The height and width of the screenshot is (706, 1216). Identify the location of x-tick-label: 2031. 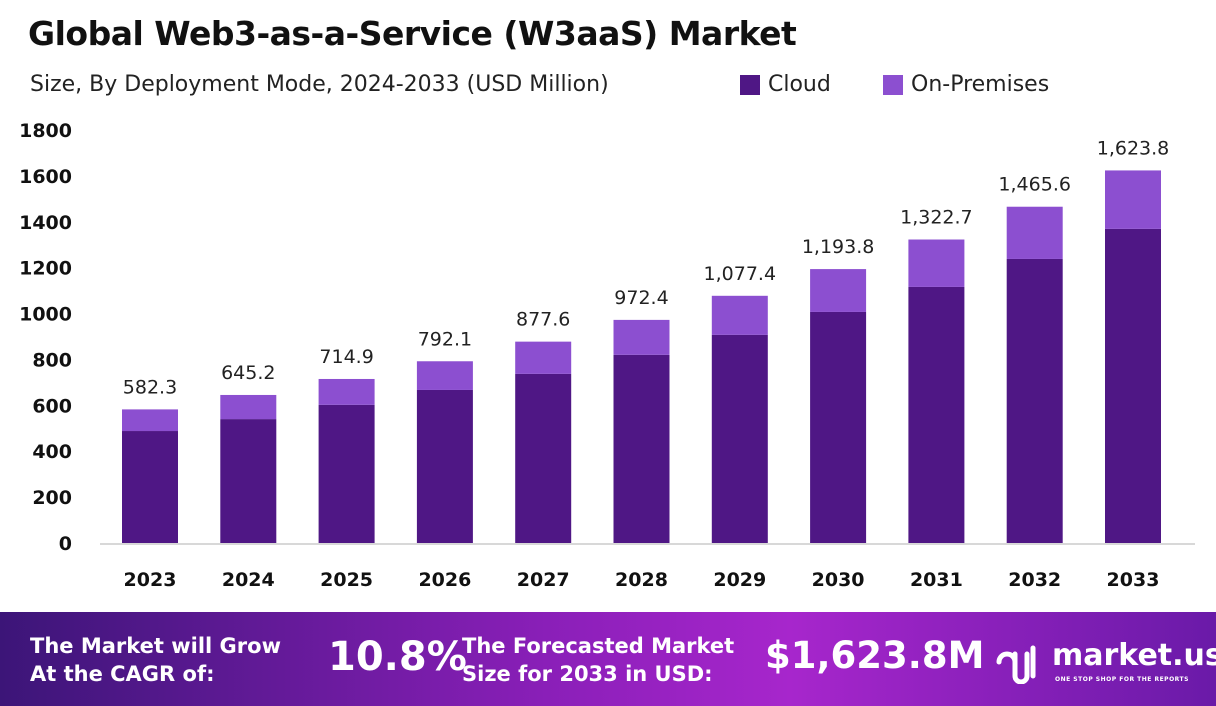
(936, 580).